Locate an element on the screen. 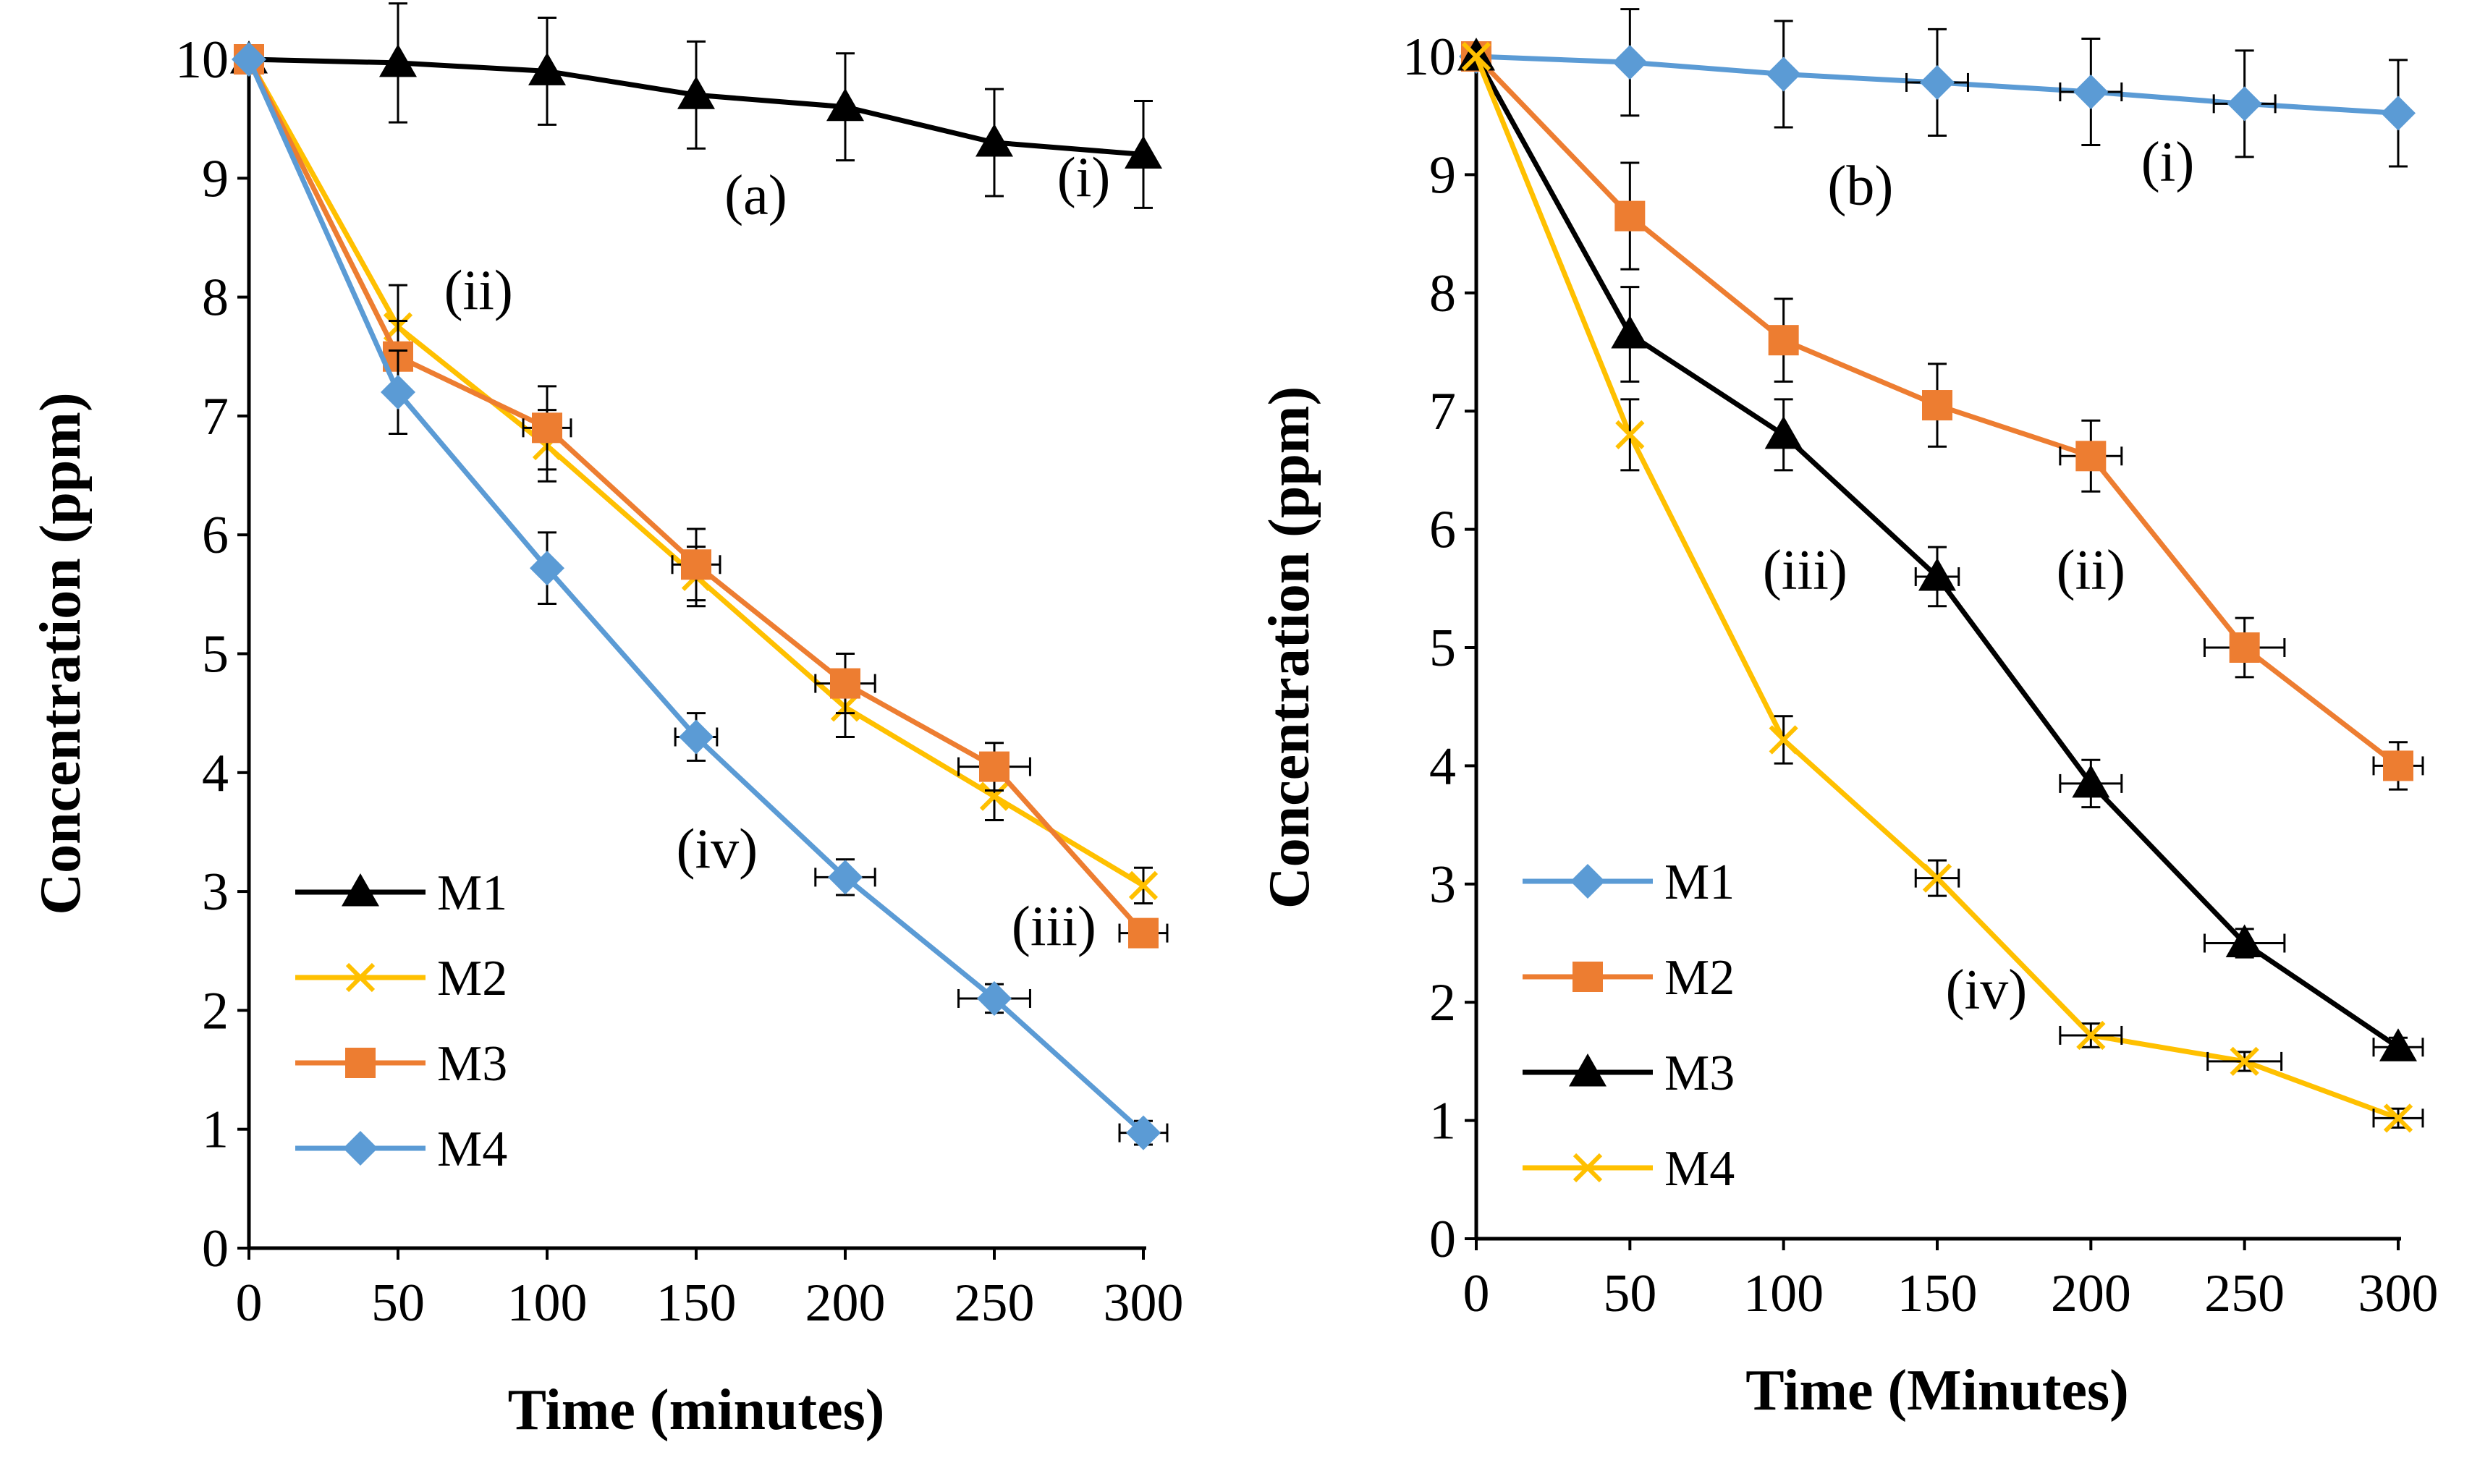 The height and width of the screenshot is (1484, 2472). annotation-label: (b) is located at coordinates (1860, 184).